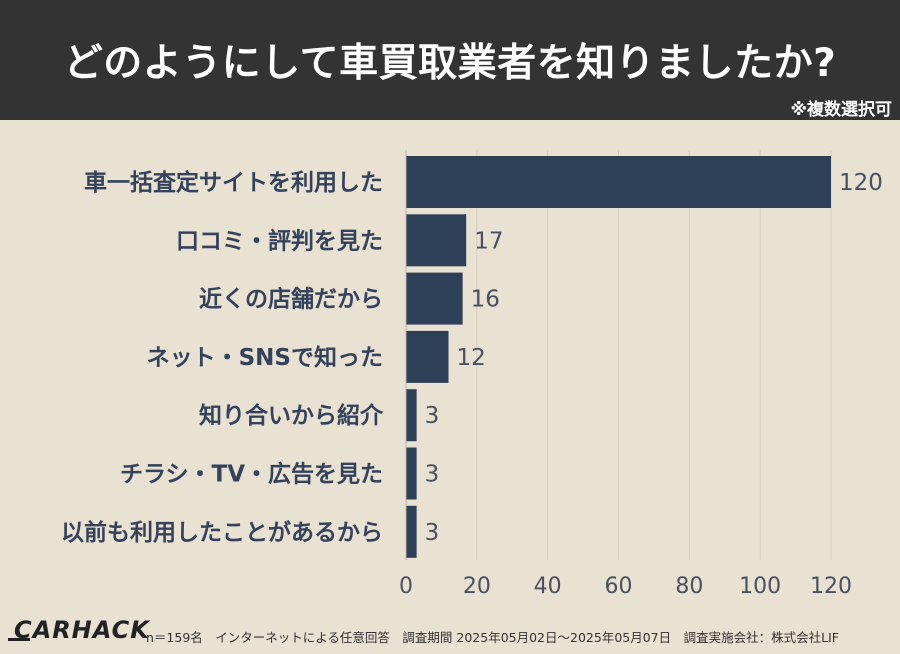 The image size is (900, 654). I want to click on category-label: 車一括査定サイトを利用した, so click(233, 182).